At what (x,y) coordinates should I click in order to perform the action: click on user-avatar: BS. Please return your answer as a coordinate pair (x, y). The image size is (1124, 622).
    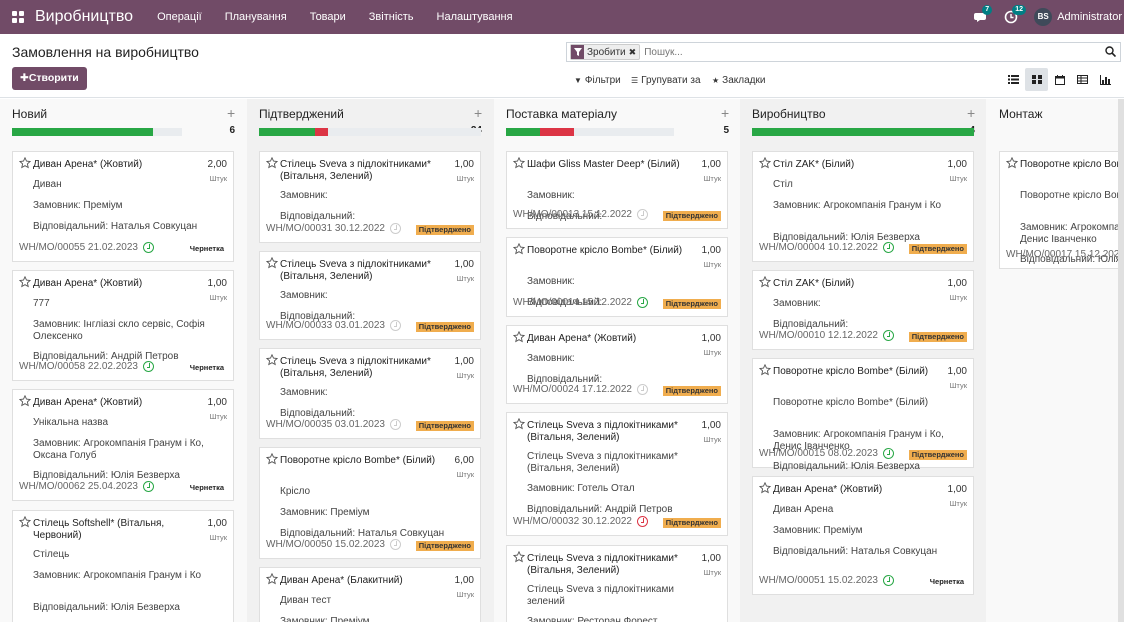
    Looking at the image, I should click on (1043, 17).